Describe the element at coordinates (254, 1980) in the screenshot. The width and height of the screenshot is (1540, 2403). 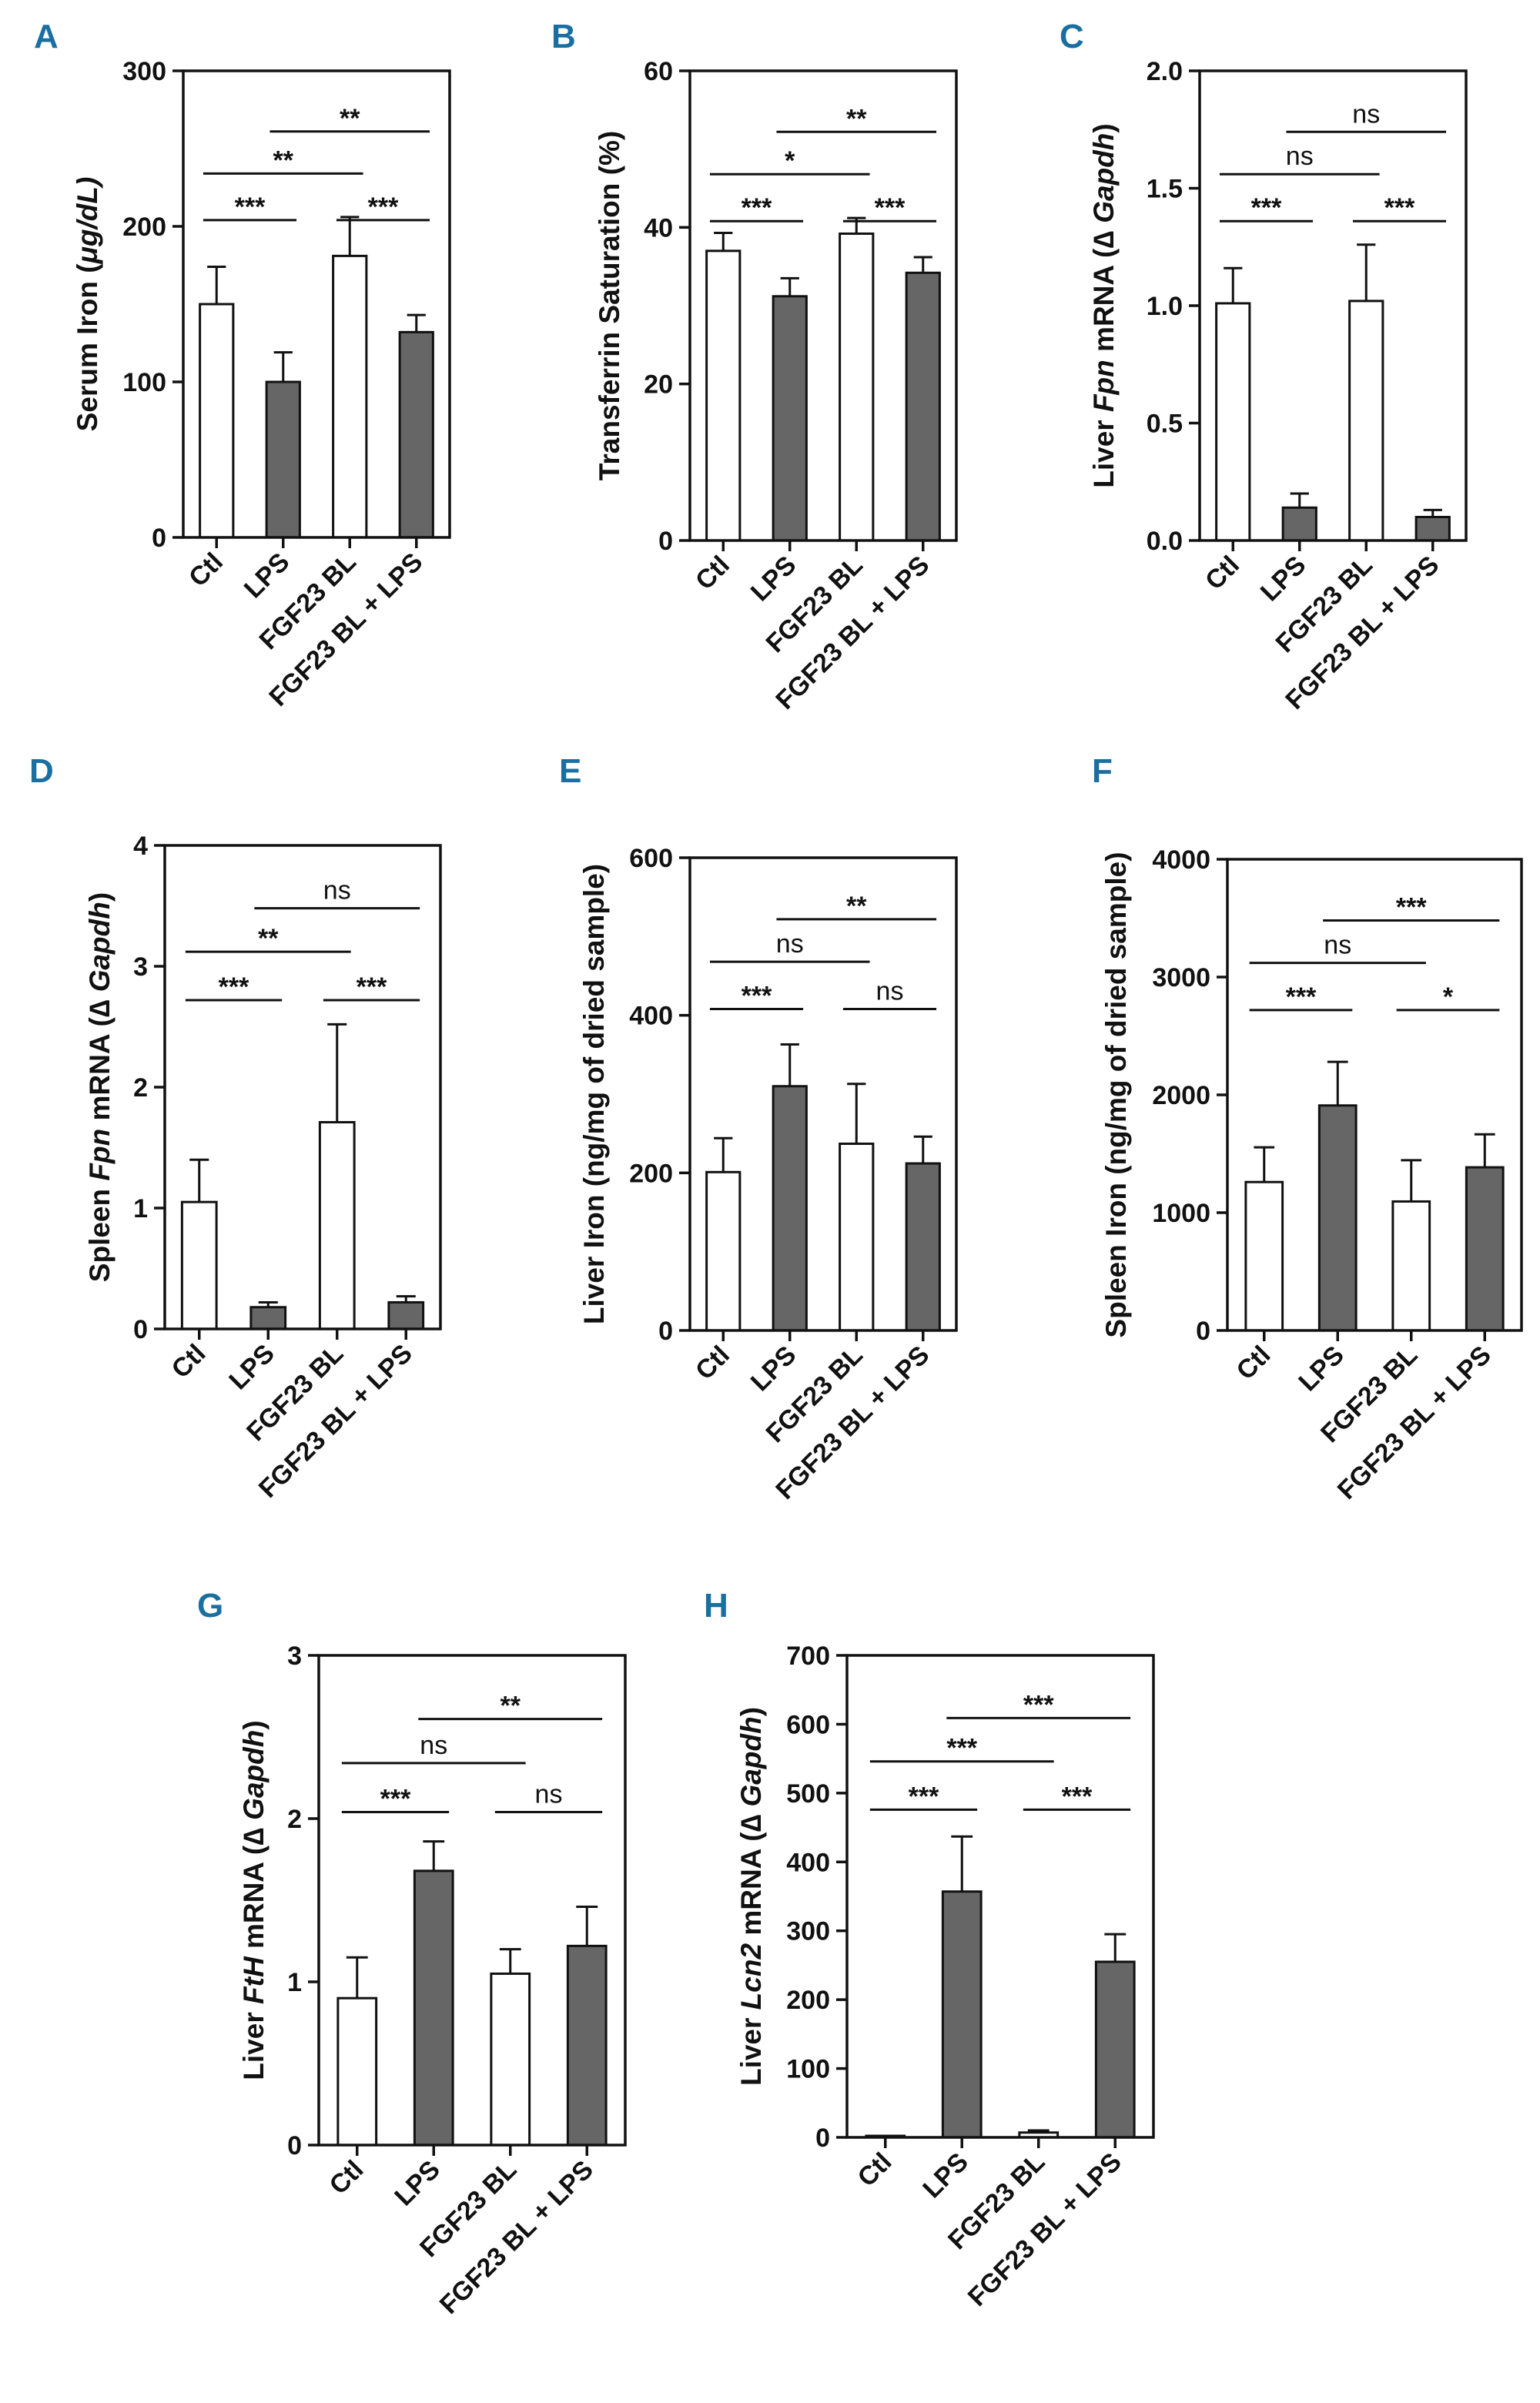
I see `y-axis-label-part: FtH` at that location.